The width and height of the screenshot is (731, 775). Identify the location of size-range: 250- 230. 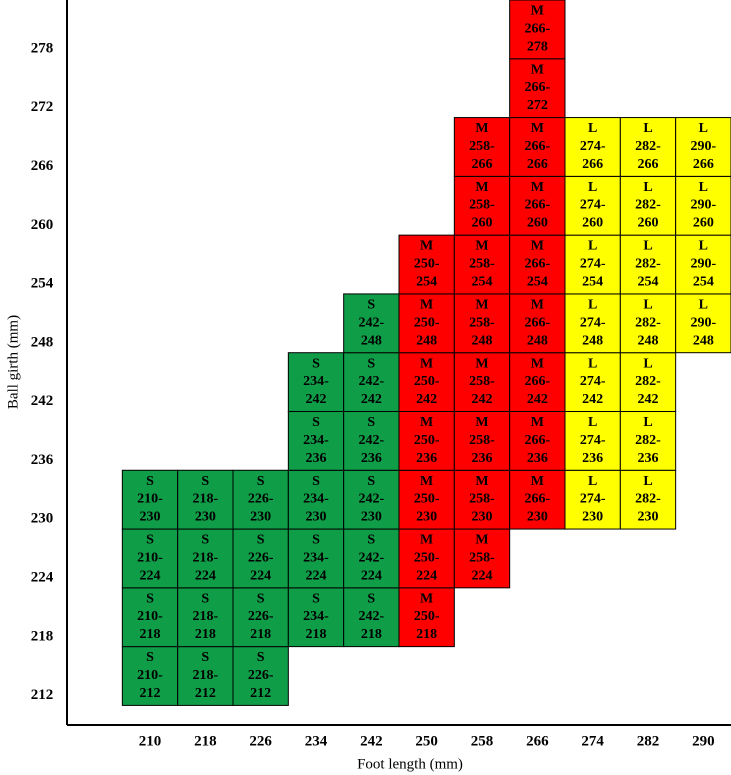
(427, 508).